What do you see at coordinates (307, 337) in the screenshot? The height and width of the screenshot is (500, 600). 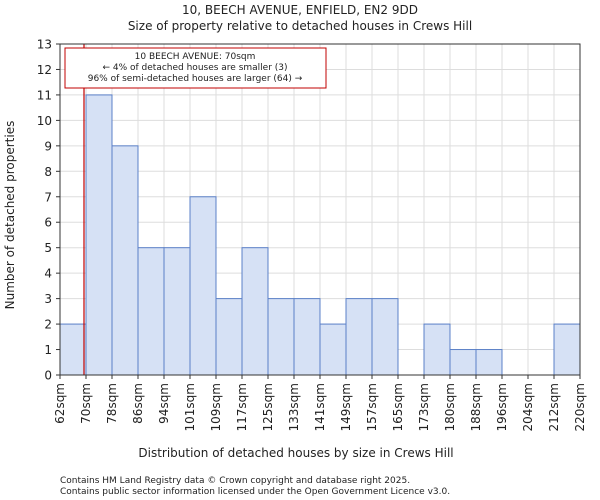 I see `bar-133sqm` at bounding box center [307, 337].